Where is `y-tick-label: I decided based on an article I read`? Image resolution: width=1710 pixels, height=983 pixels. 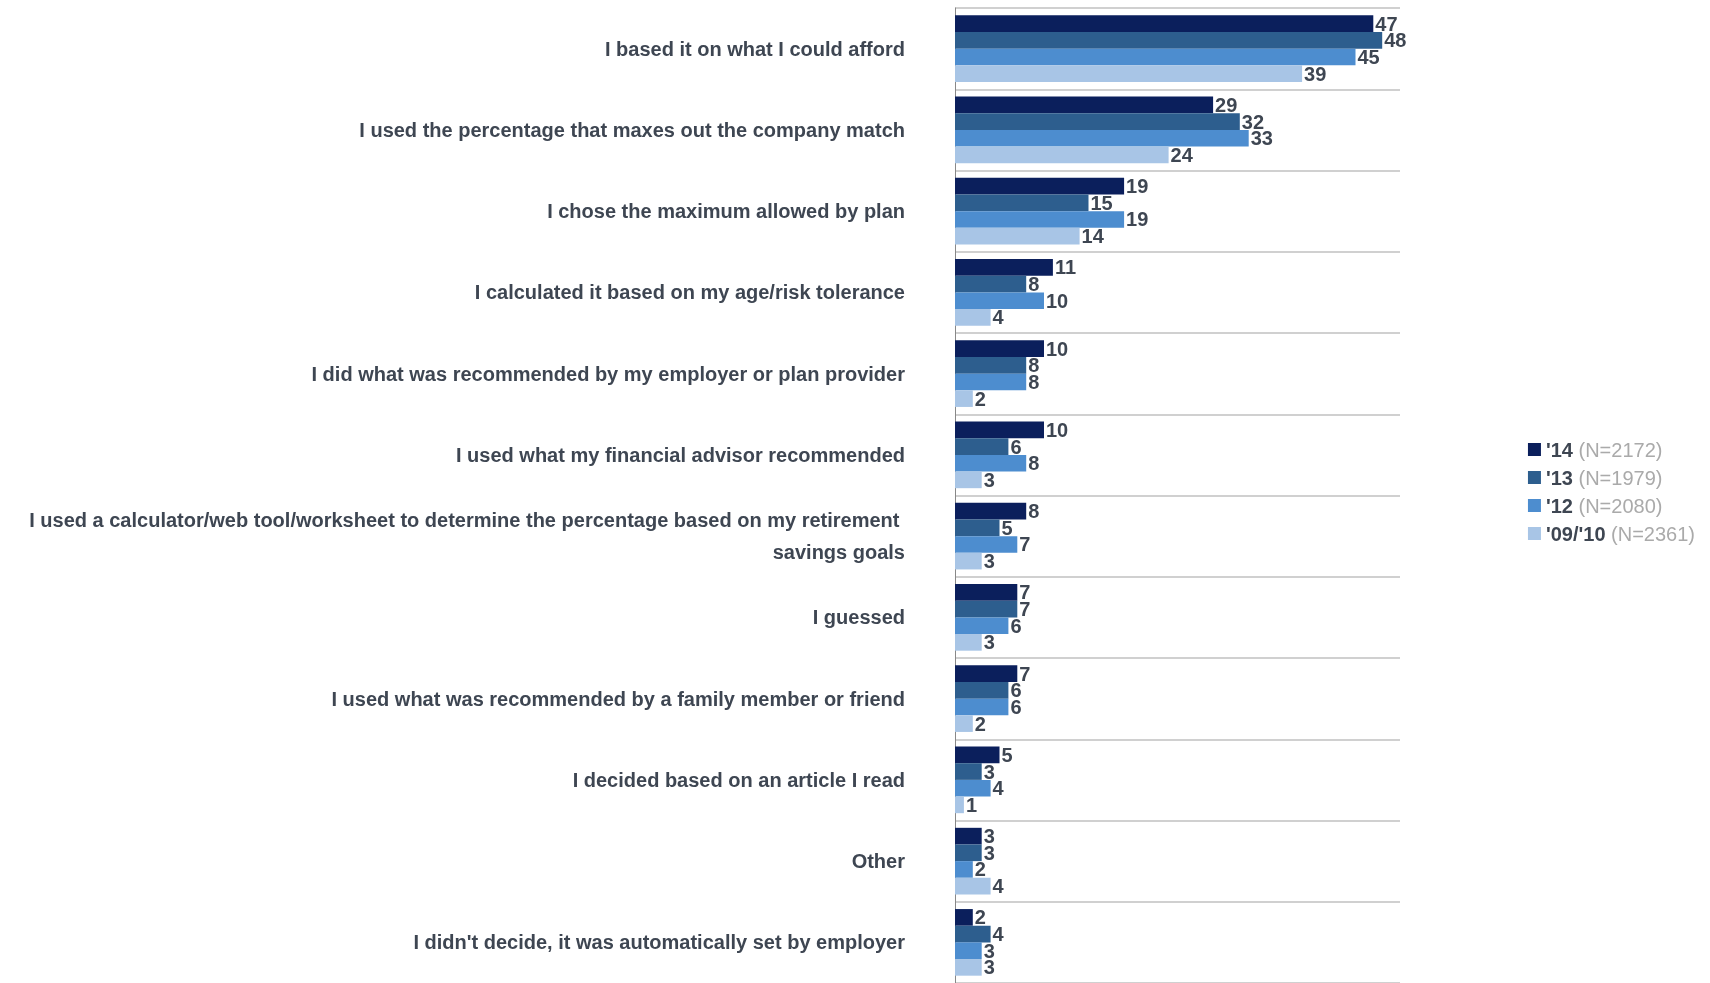 y-tick-label: I decided based on an article I read is located at coordinates (738, 779).